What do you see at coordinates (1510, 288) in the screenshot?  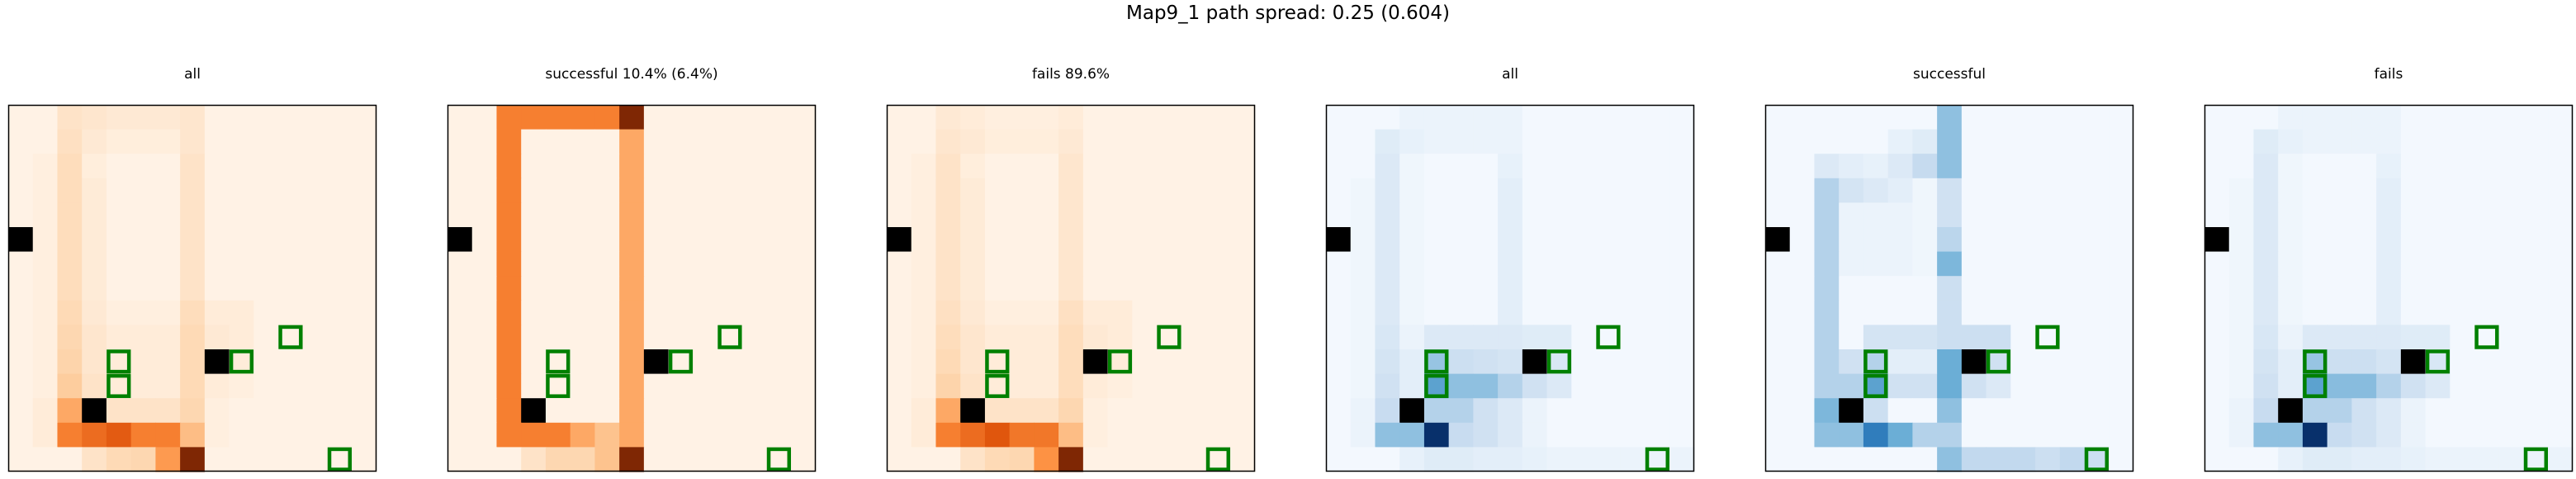 I see `axes-frame` at bounding box center [1510, 288].